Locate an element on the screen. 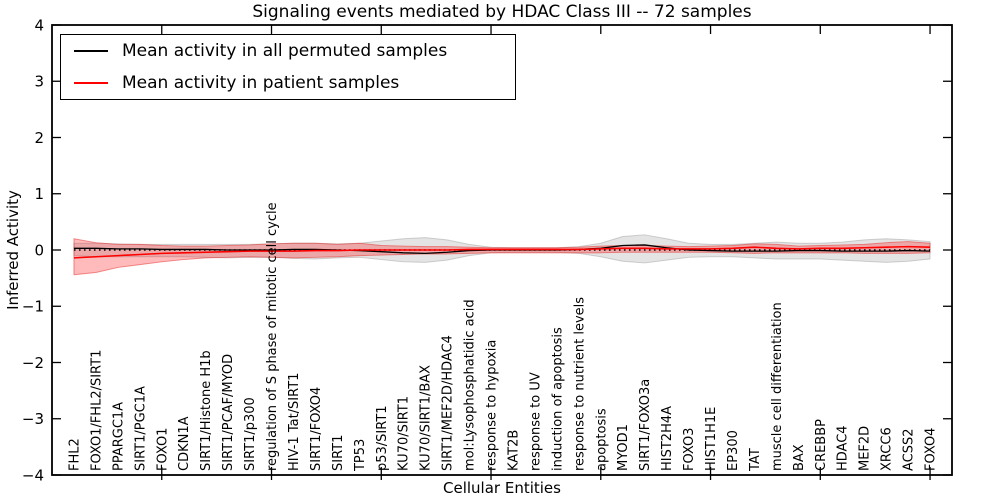  x-category-label: TP53 is located at coordinates (360, 455).